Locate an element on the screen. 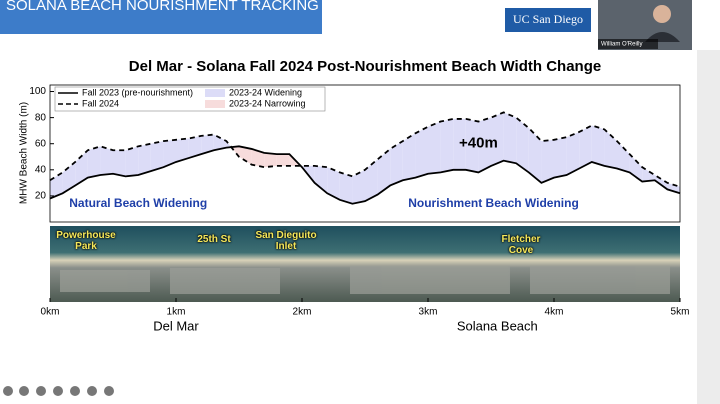  photo-label: San Dieguito Inlet is located at coordinates (286, 241).